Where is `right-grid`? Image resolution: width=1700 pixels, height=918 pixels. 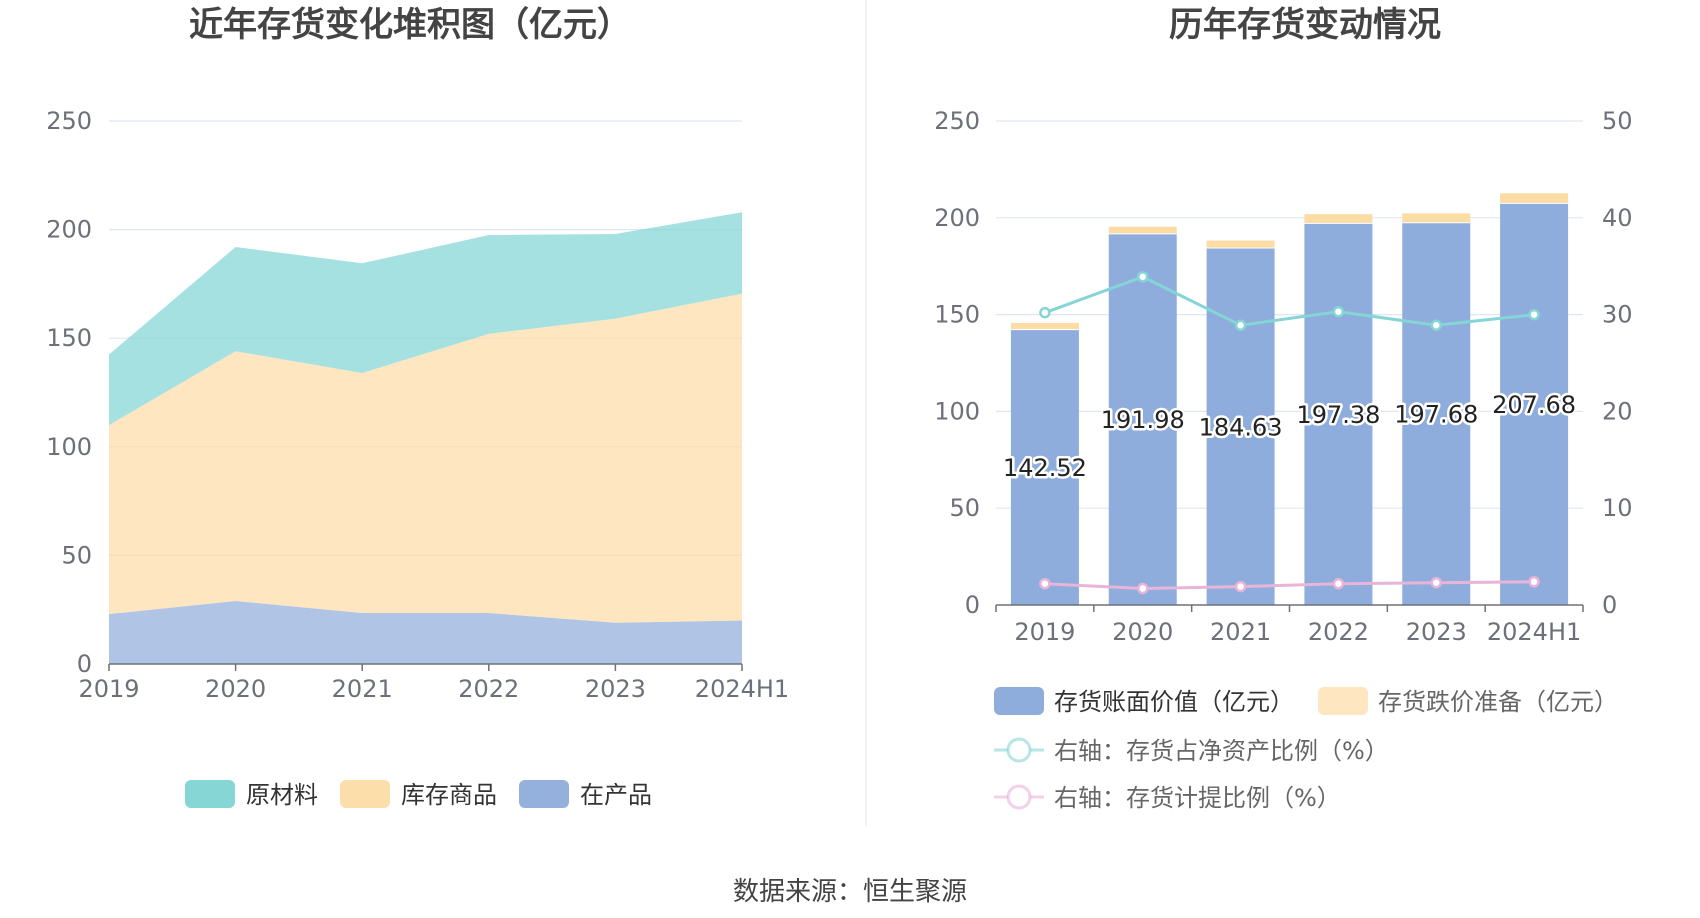 right-grid is located at coordinates (1289, 314).